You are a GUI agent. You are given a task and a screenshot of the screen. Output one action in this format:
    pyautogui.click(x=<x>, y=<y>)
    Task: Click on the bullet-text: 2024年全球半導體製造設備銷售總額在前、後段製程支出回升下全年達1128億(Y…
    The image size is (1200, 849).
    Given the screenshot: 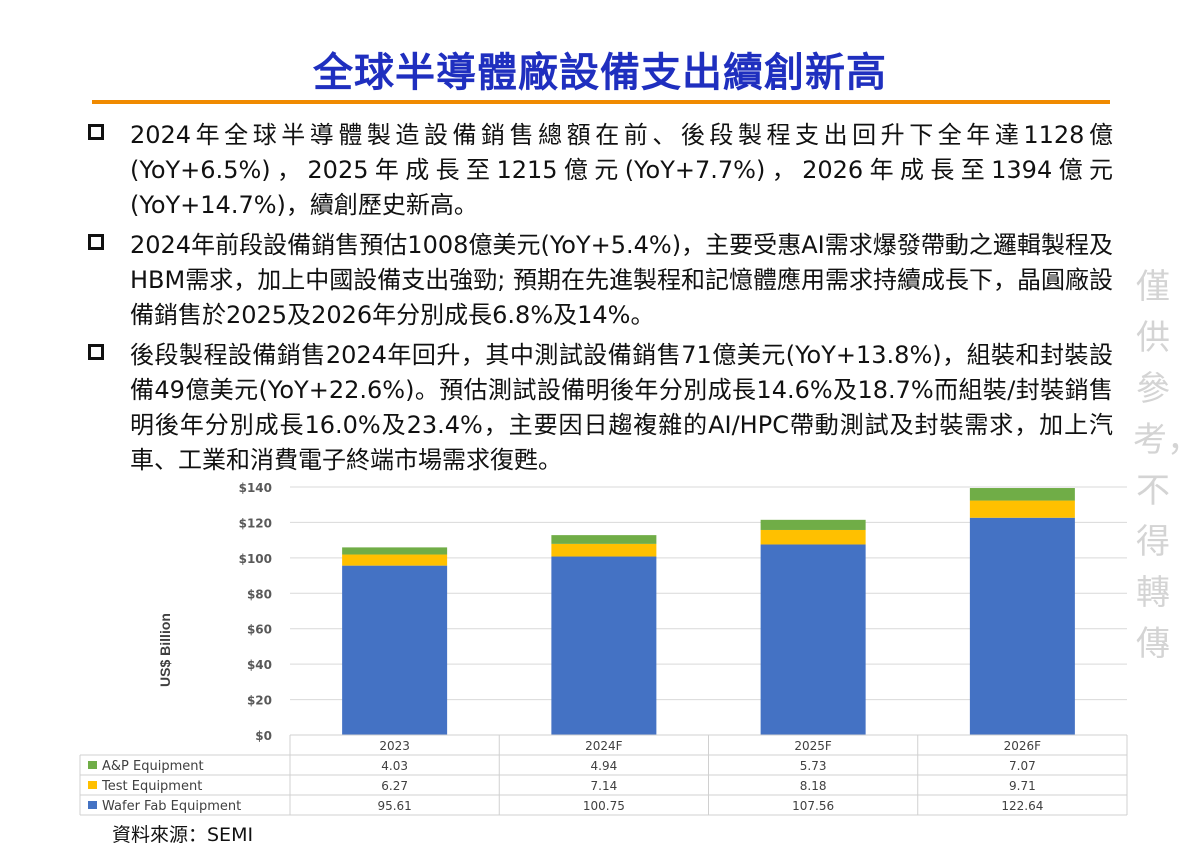 What is the action you would take?
    pyautogui.click(x=621, y=170)
    